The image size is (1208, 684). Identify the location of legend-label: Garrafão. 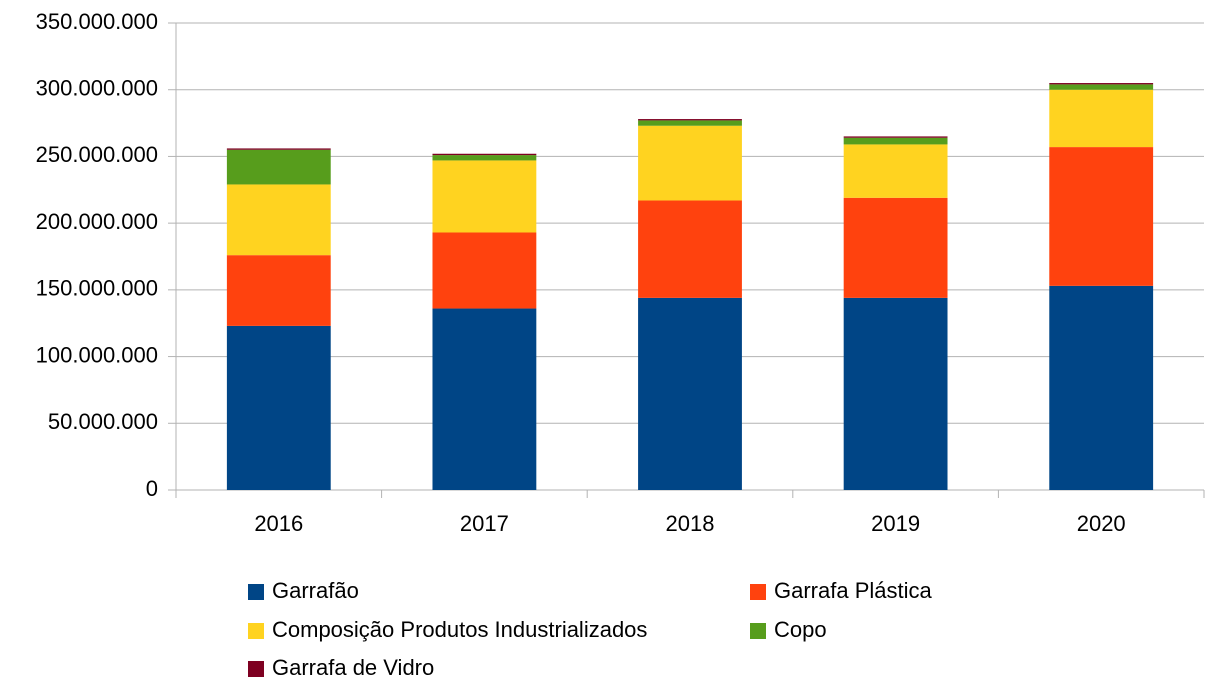
(315, 590).